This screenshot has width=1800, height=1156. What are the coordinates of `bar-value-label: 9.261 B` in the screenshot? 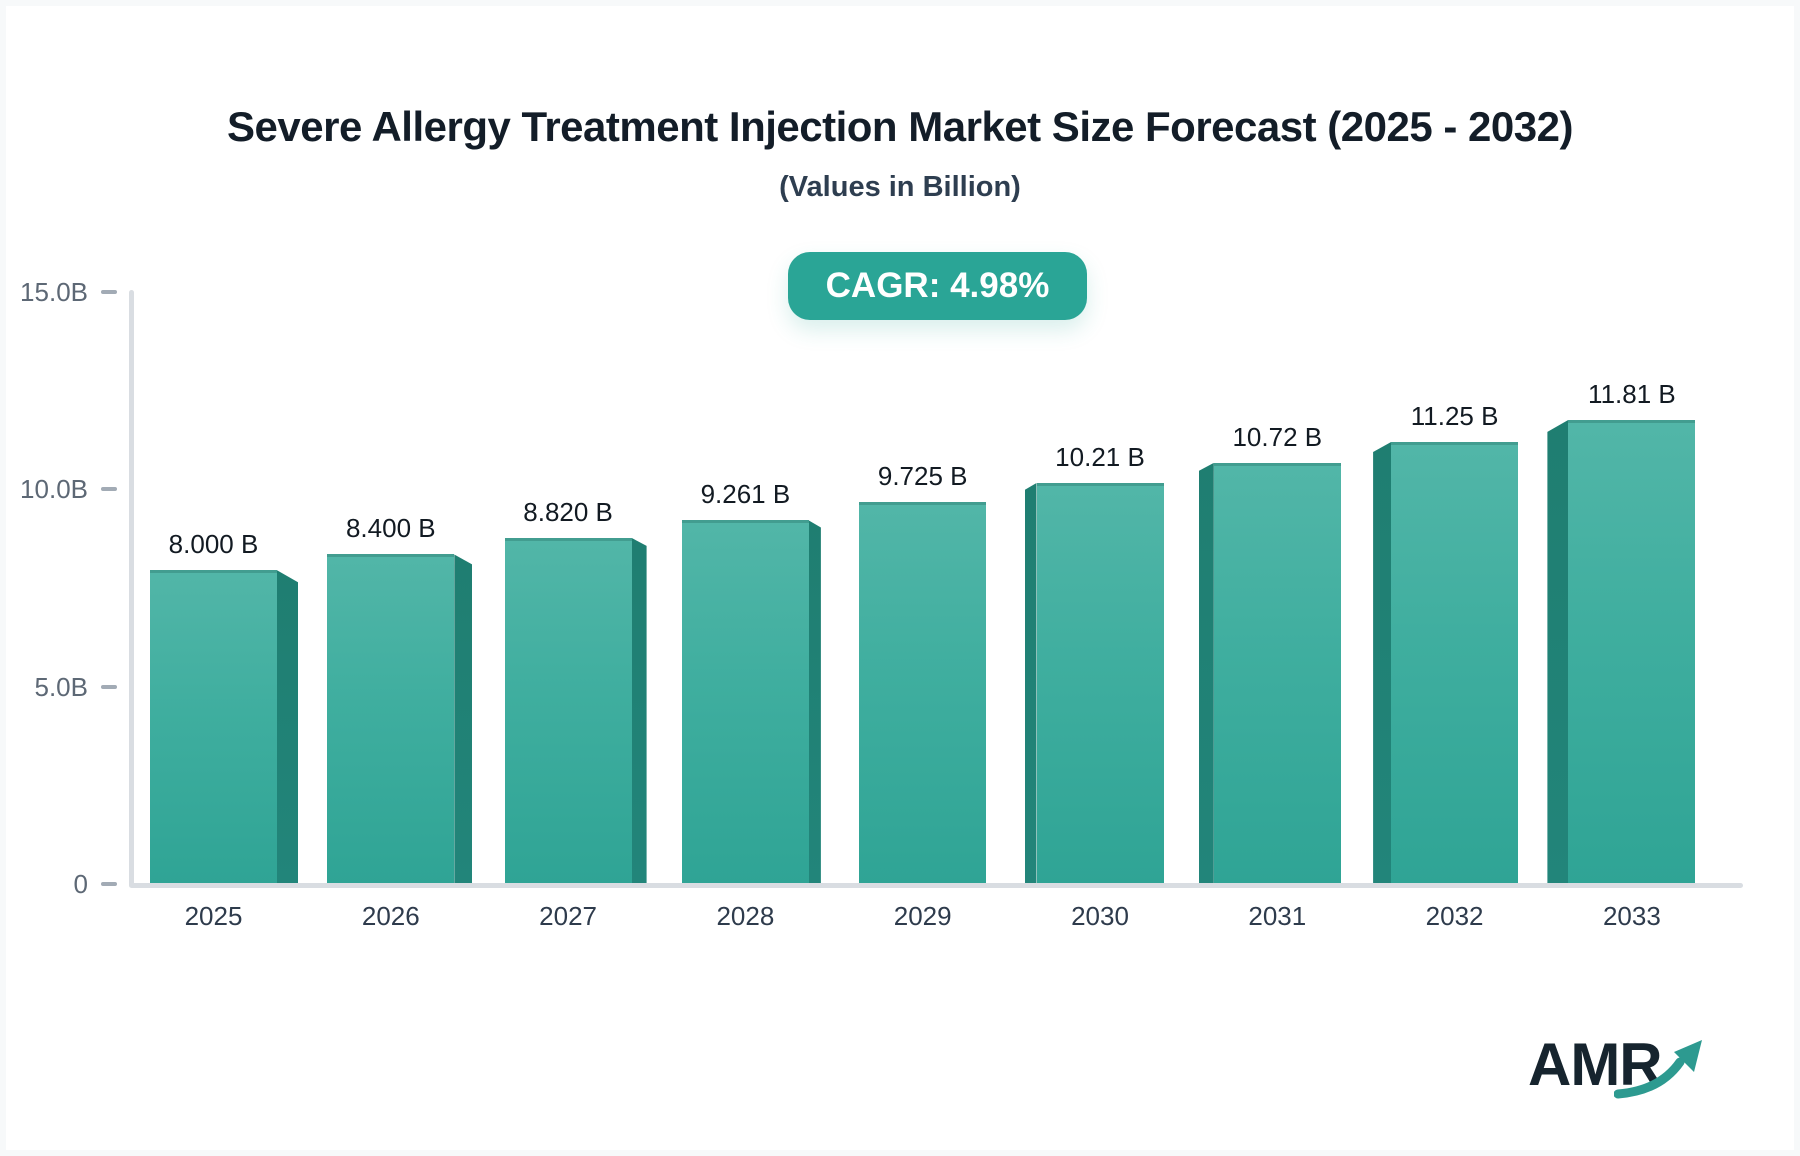 It's located at (745, 494).